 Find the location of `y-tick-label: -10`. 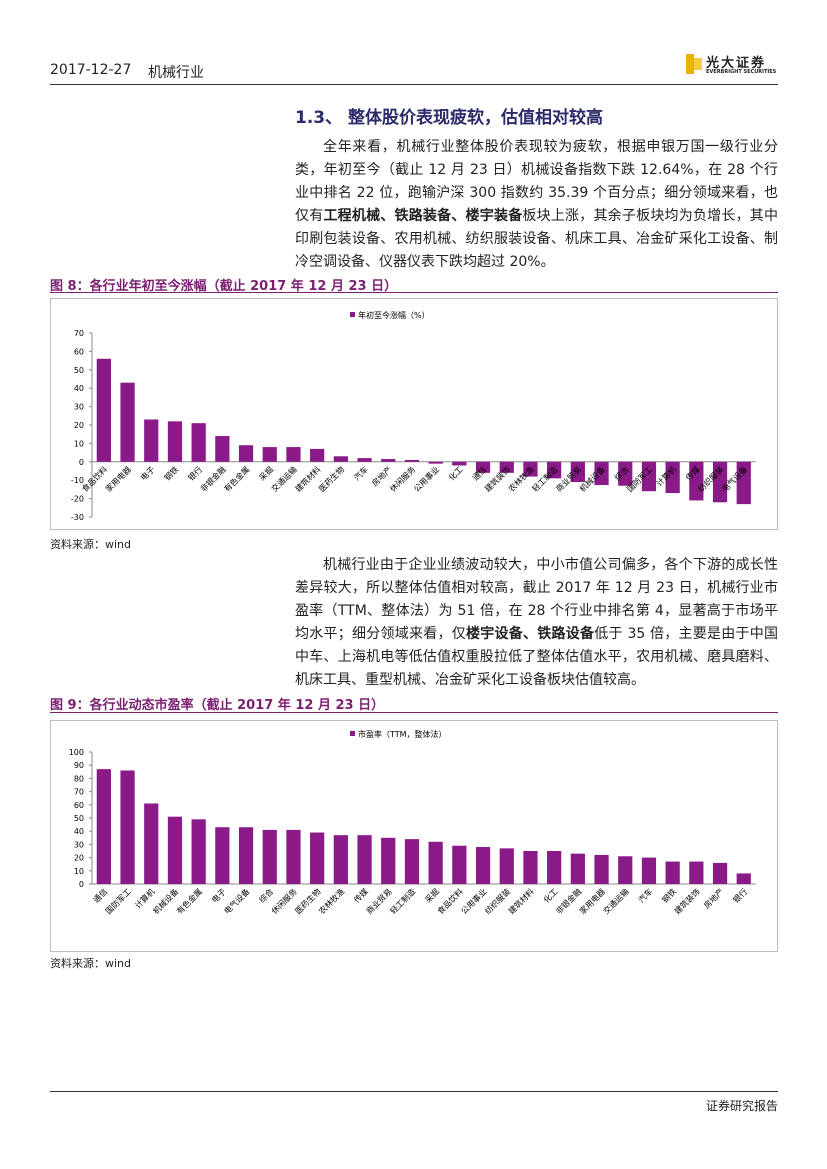

y-tick-label: -10 is located at coordinates (77, 480).